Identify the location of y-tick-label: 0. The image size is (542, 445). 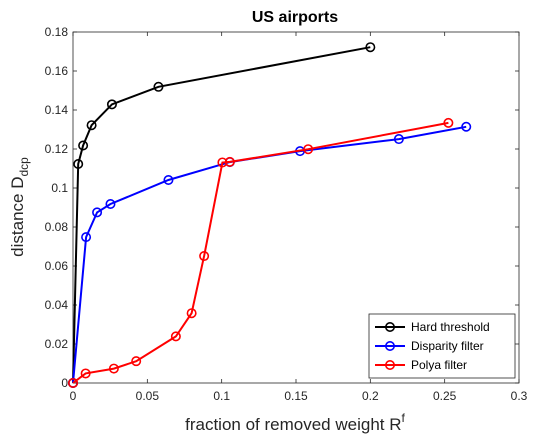
(64, 383).